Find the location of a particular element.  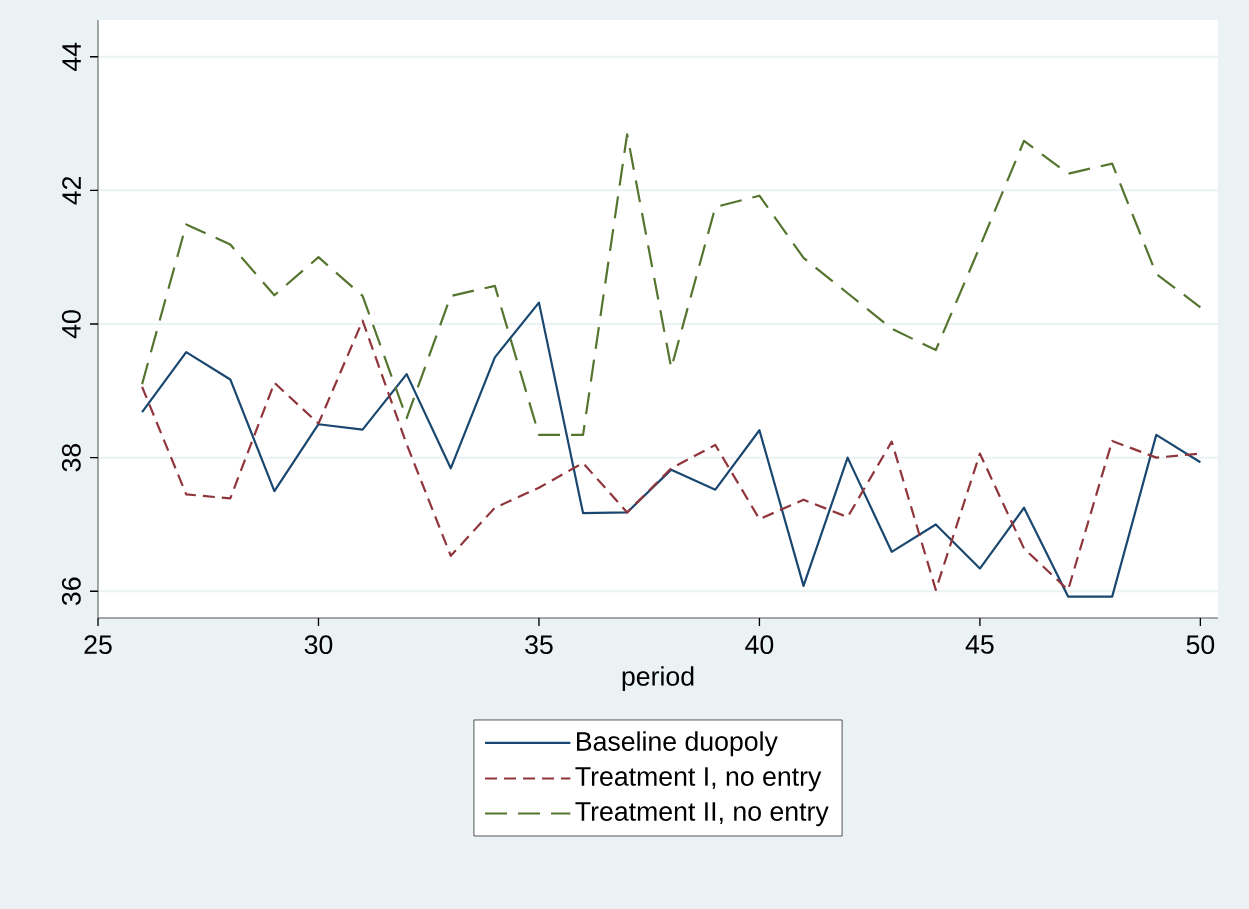

legend-label: Treatment II, no entry is located at coordinates (702, 814).